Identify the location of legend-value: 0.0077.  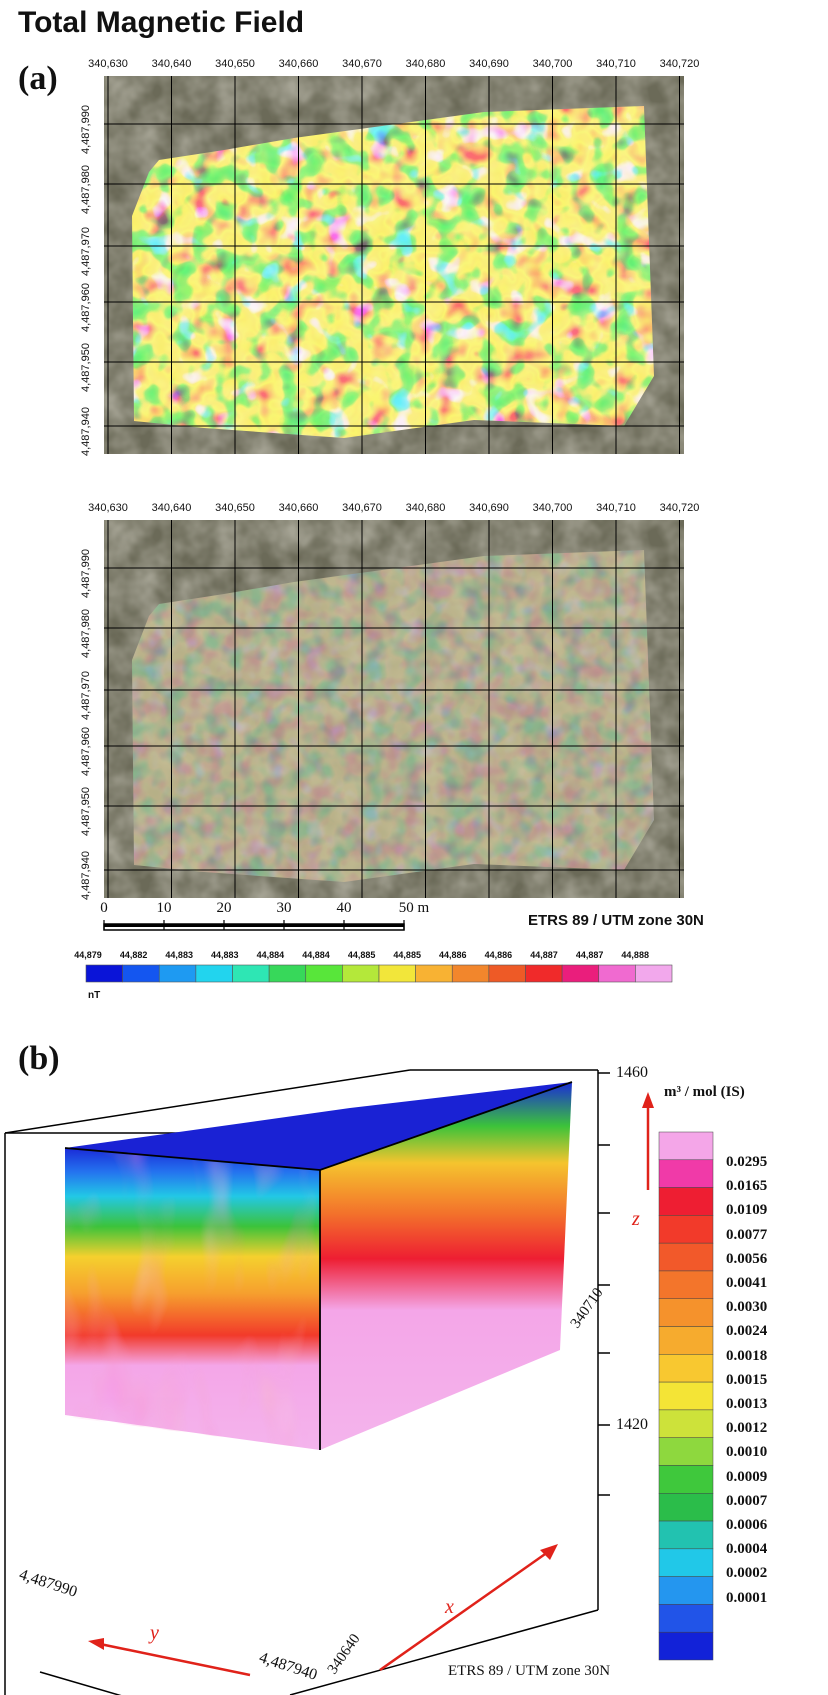
(747, 1234).